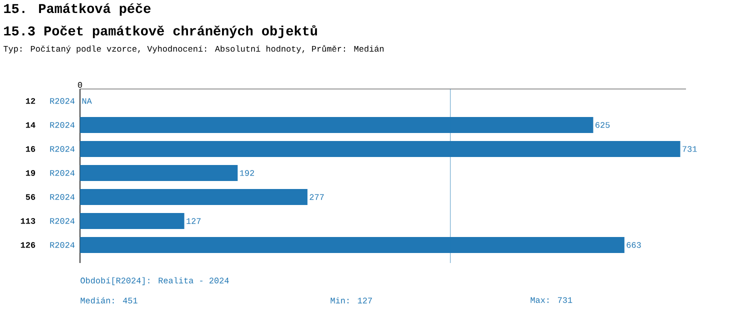 This screenshot has height=320, width=750. What do you see at coordinates (31, 149) in the screenshot?
I see `y-tick-label: 16` at bounding box center [31, 149].